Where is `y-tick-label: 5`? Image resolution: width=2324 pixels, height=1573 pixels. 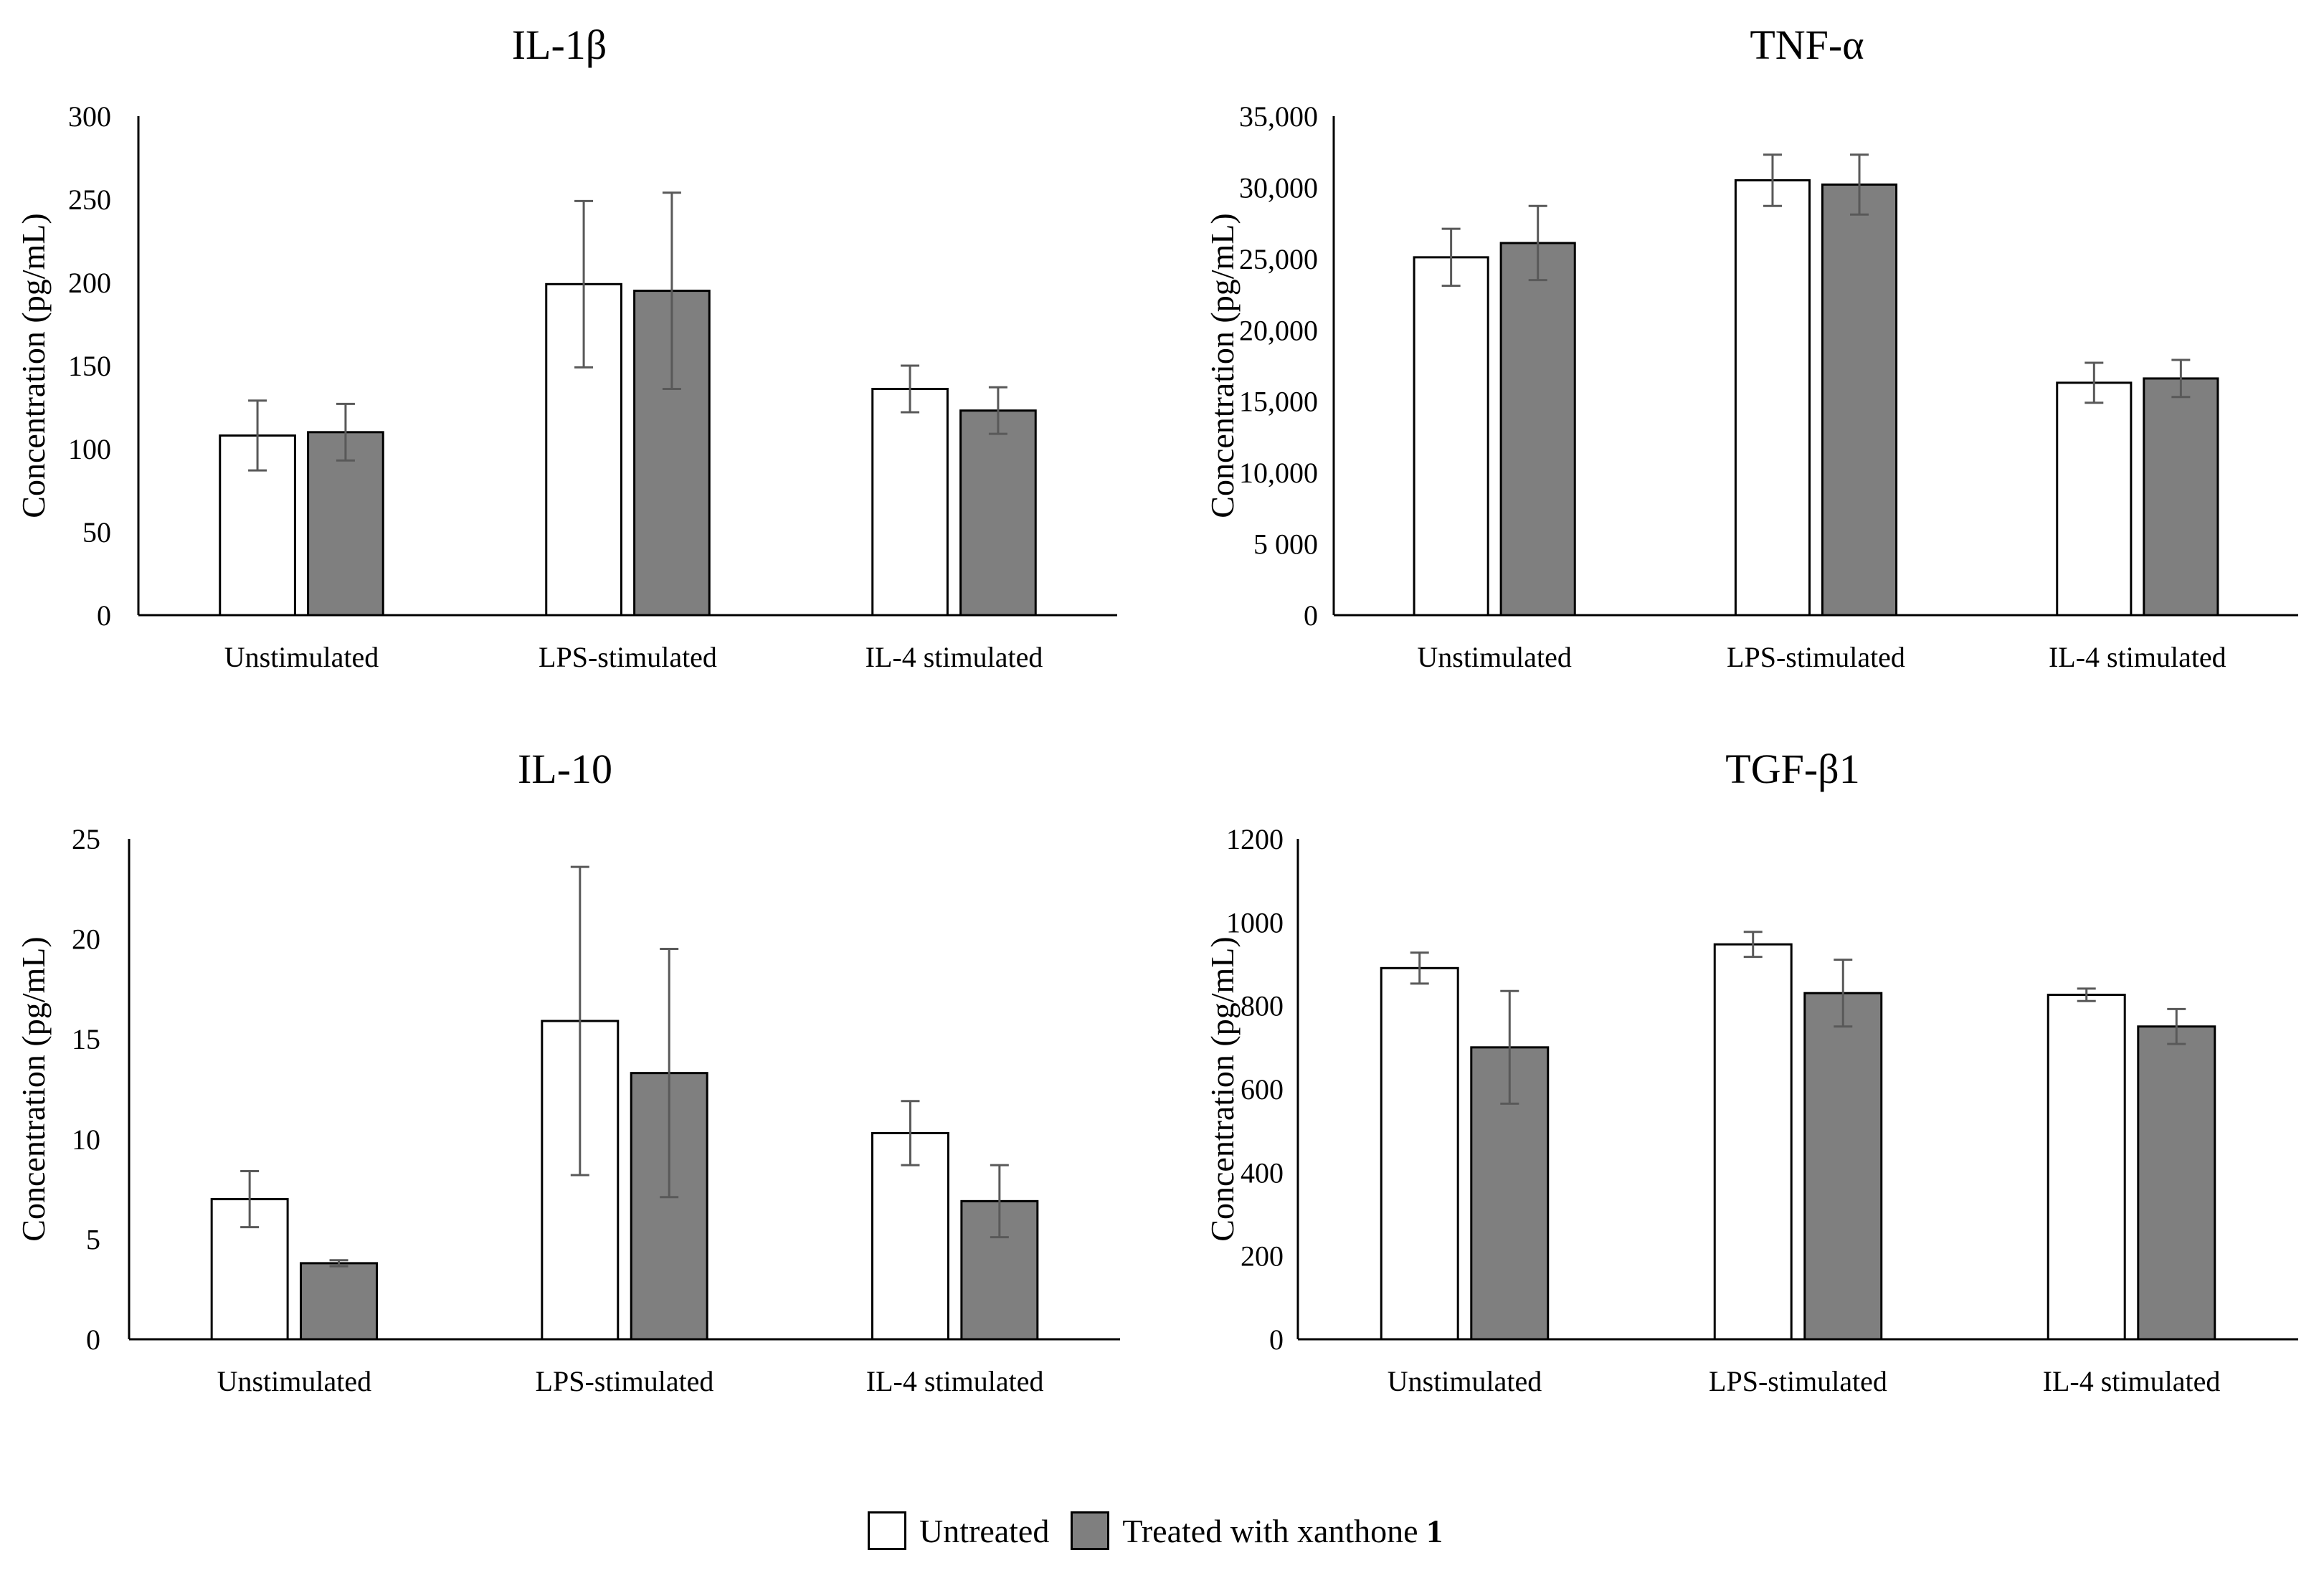 y-tick-label: 5 is located at coordinates (93, 1239).